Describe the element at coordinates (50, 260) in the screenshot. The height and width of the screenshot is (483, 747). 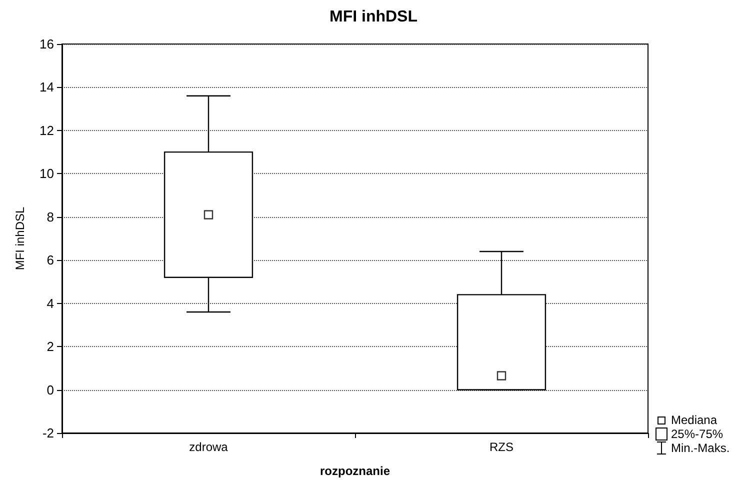
I see `y-tick-label: 6` at that location.